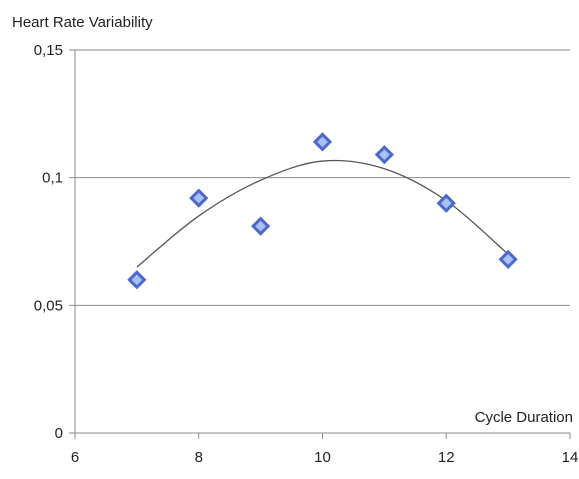 Image resolution: width=579 pixels, height=479 pixels. Describe the element at coordinates (524, 417) in the screenshot. I see `x-axis-title: Cycle Duration` at that location.